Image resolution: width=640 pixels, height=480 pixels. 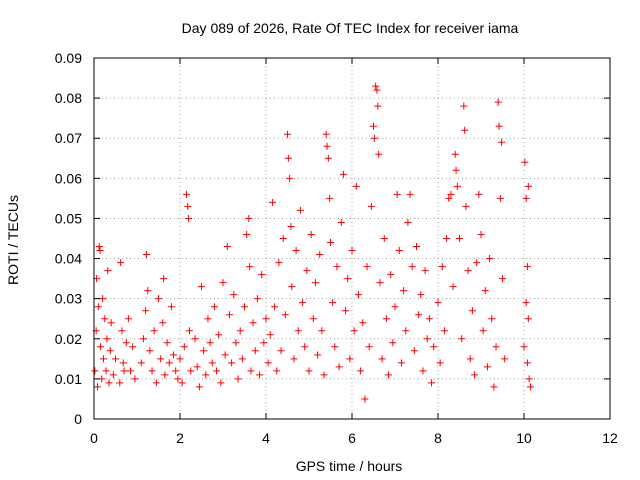 What do you see at coordinates (180, 438) in the screenshot?
I see `x-tick-label: 2` at bounding box center [180, 438].